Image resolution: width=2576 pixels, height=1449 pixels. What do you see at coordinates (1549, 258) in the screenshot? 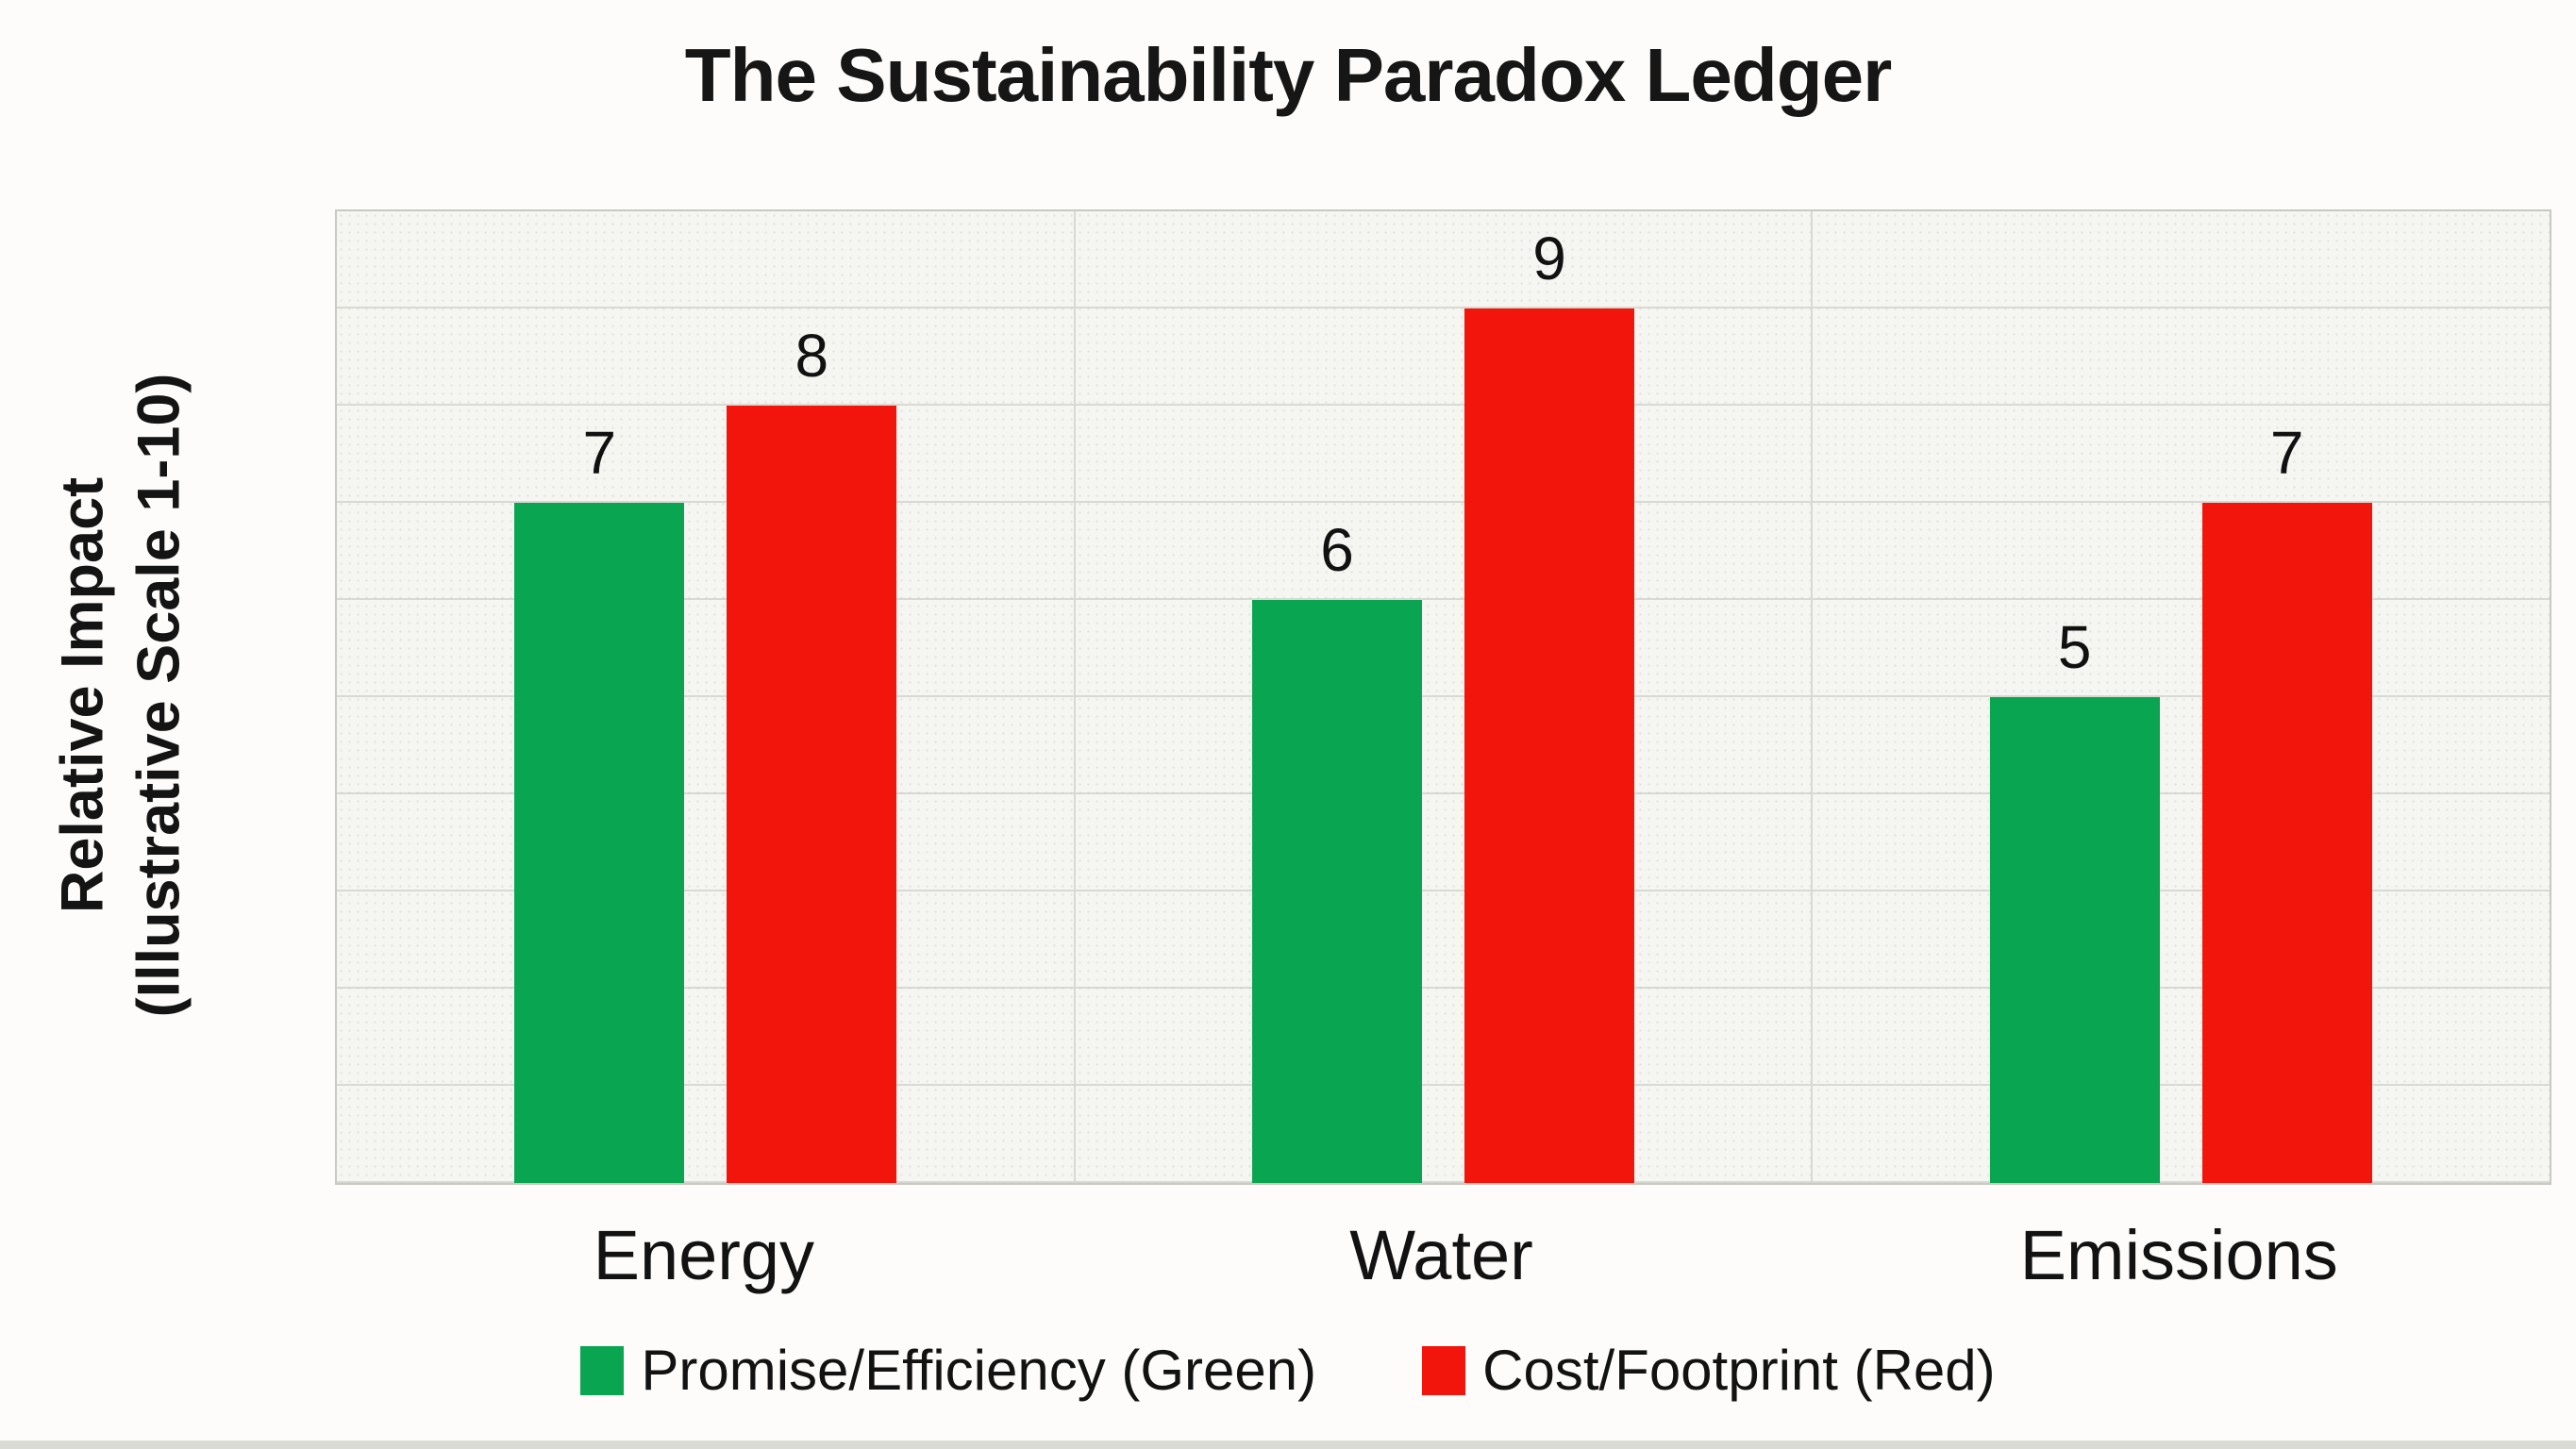
I see `bar-value-label-water-red: 9` at bounding box center [1549, 258].